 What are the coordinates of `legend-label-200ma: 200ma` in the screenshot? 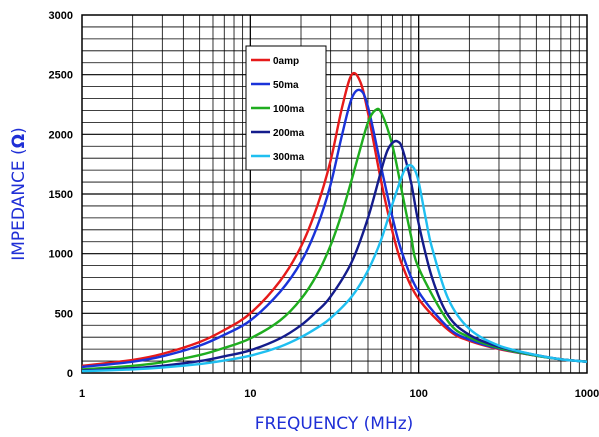 It's located at (289, 133).